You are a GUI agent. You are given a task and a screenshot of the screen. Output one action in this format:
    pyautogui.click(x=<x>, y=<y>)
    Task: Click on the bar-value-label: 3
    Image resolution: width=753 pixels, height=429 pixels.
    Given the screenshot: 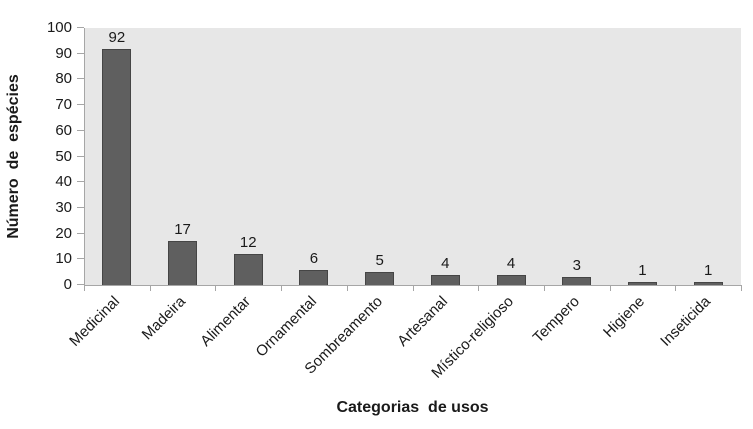 What is the action you would take?
    pyautogui.click(x=576, y=266)
    